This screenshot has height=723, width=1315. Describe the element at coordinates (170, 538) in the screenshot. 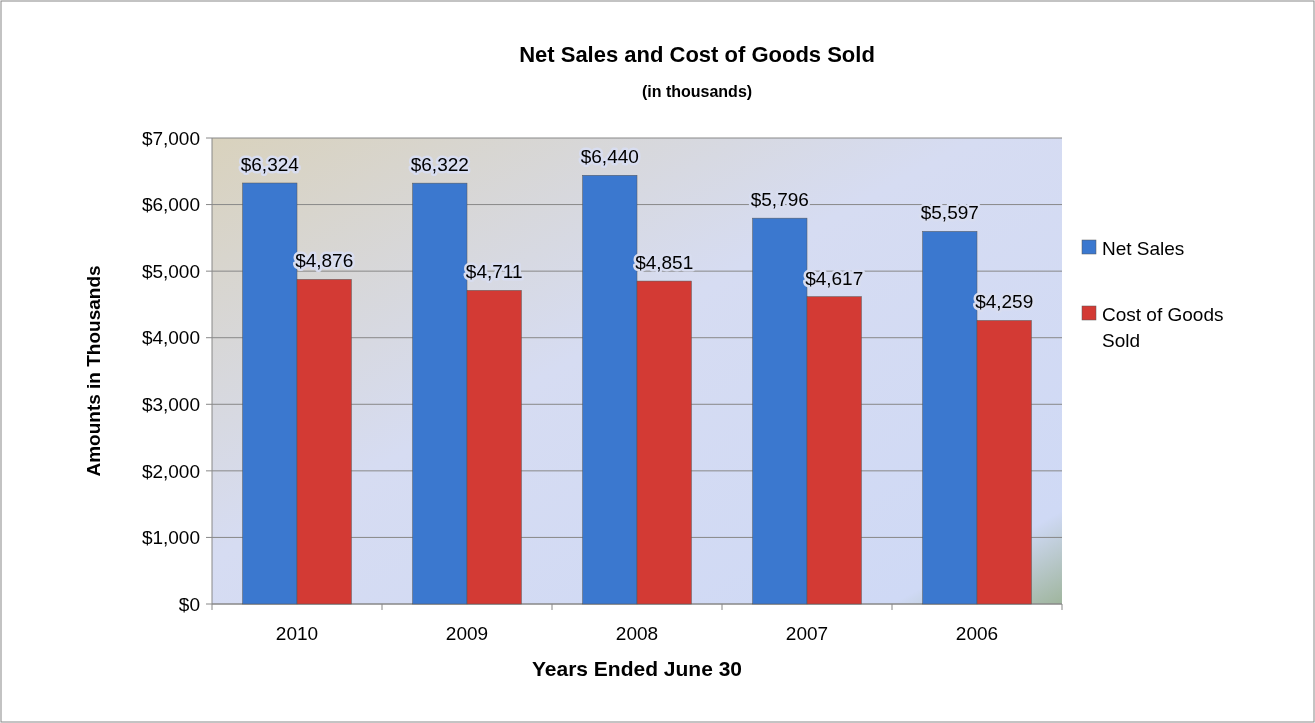

I see `y-tick-label: $1,000` at that location.